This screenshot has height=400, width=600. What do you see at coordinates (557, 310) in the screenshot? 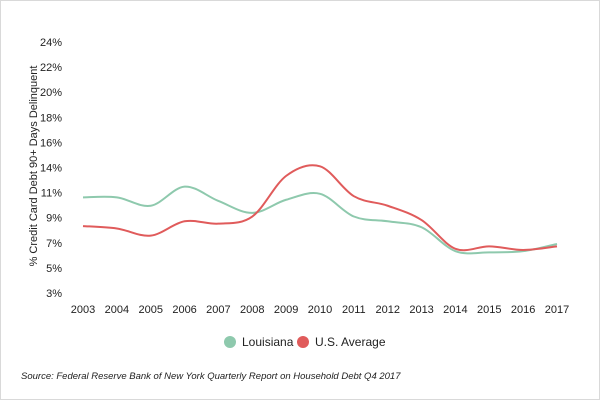
I see `x-tick-label: 2017` at bounding box center [557, 310].